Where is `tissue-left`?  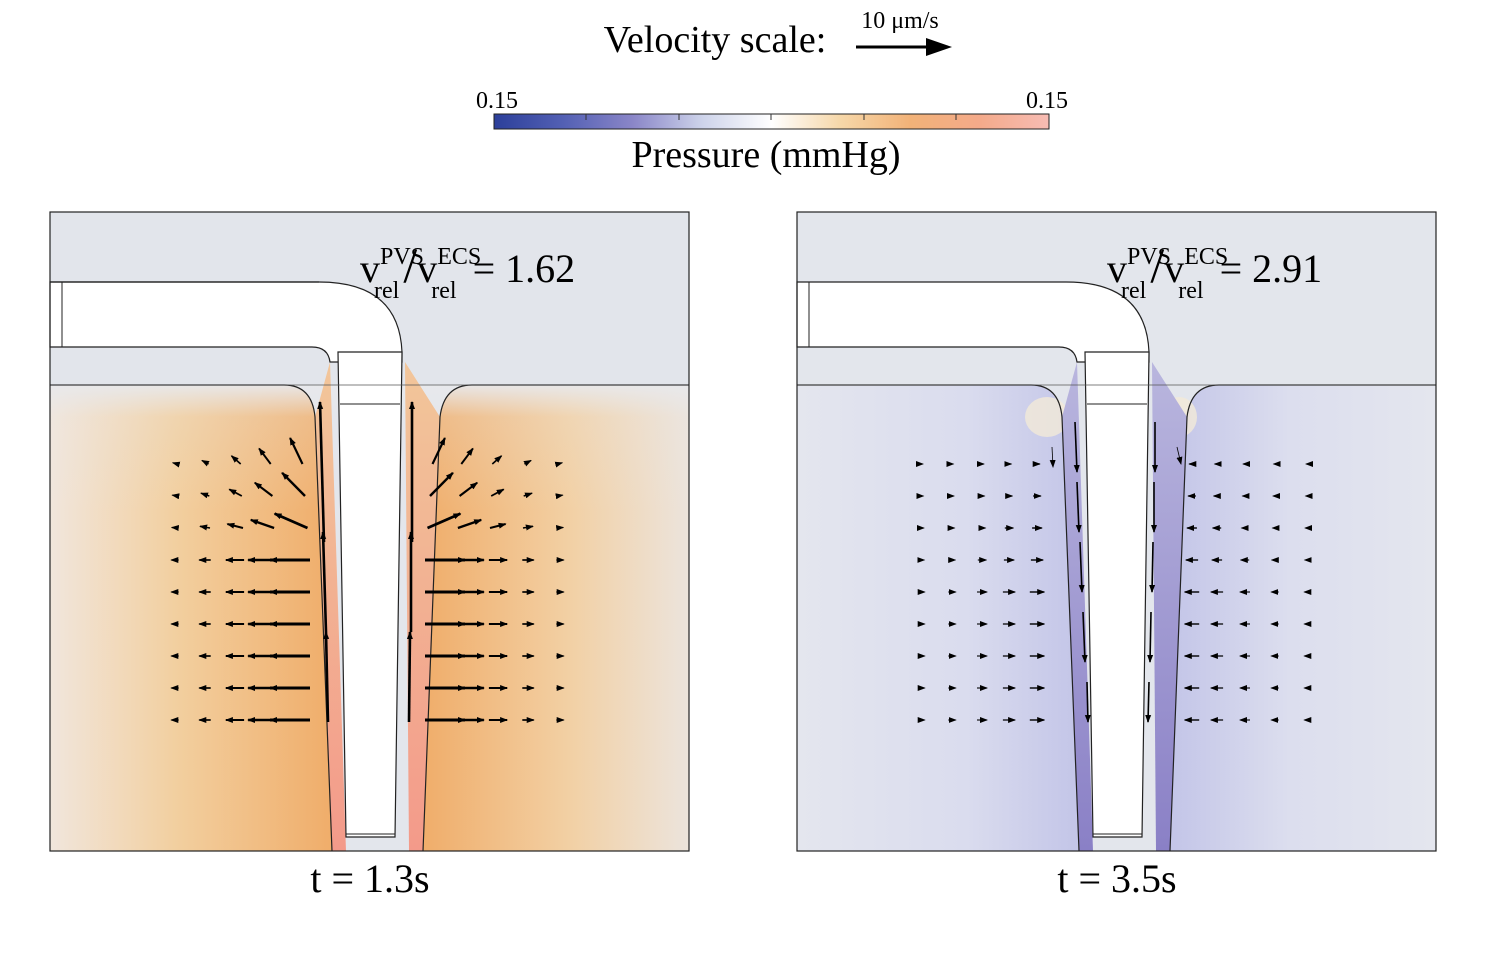 tissue-left is located at coordinates (938, 618).